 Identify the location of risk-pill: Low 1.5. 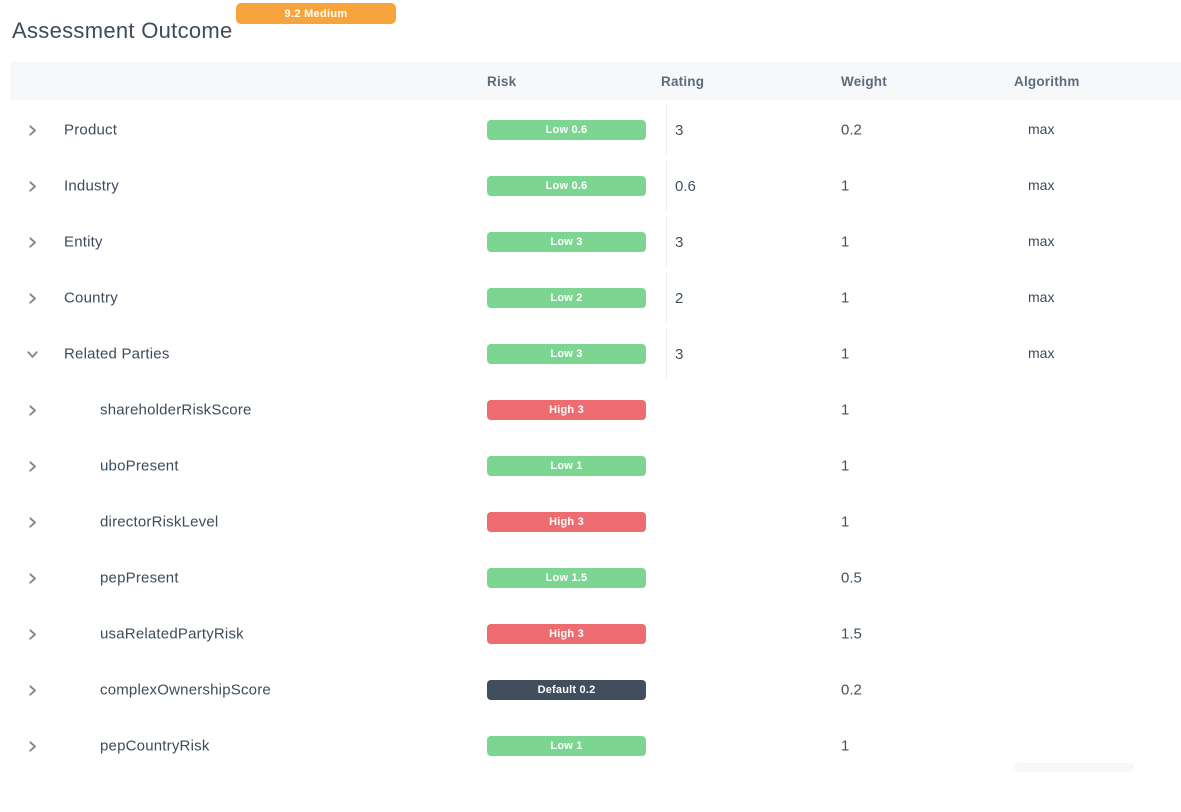
(566, 578).